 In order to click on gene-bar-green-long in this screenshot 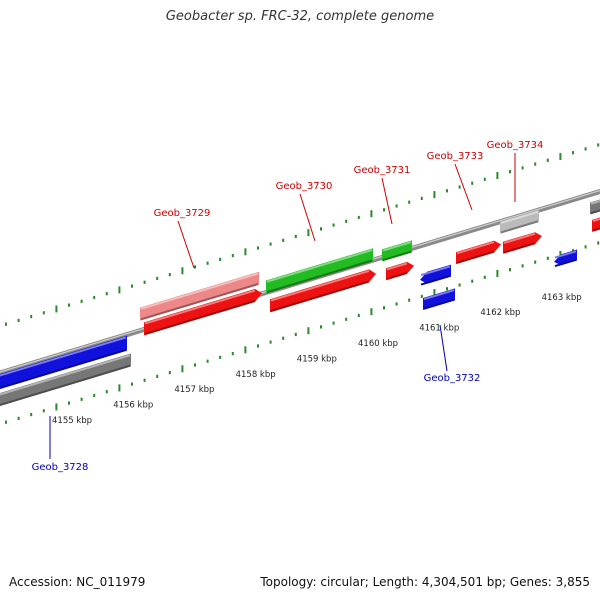, I will do `click(319, 271)`.